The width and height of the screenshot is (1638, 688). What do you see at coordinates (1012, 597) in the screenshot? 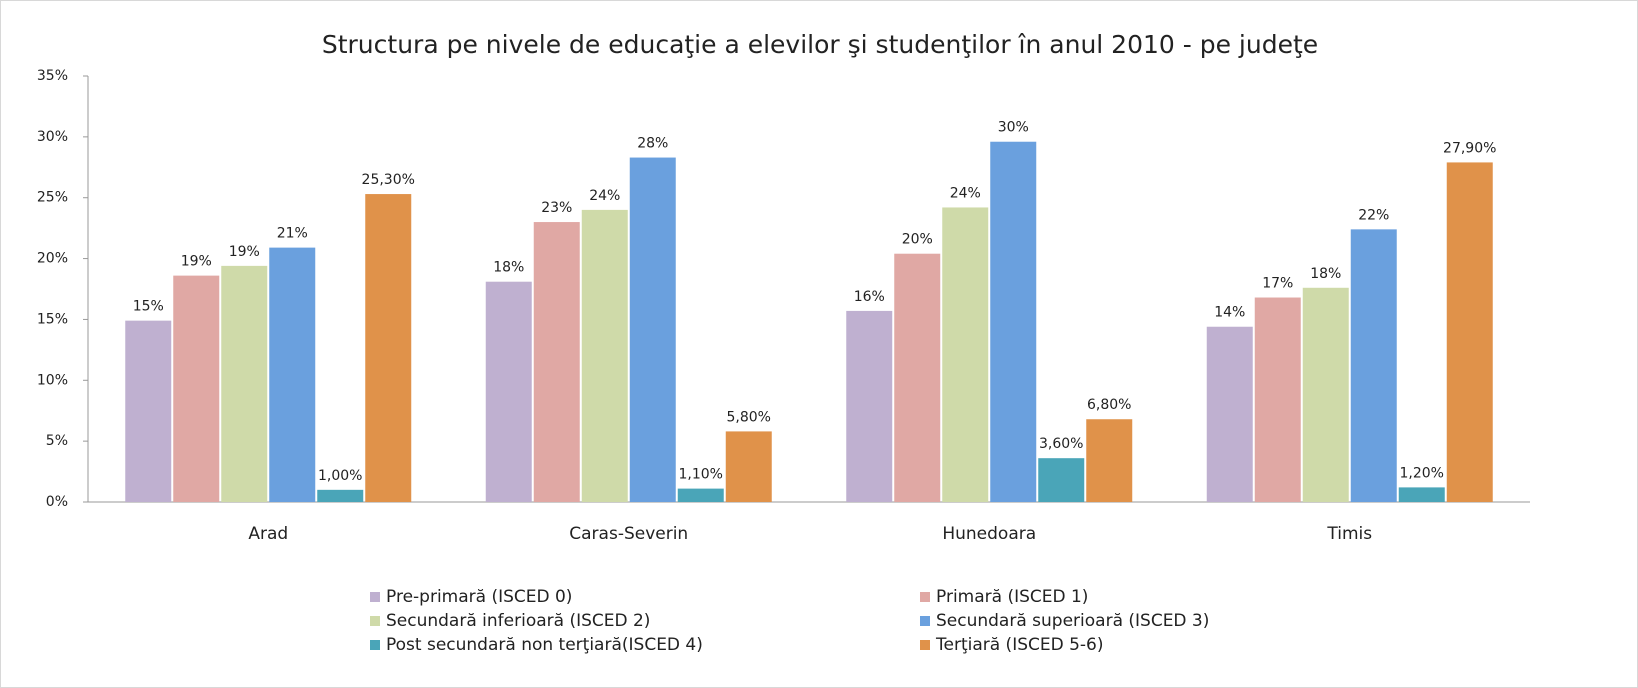
I see `legend-label: Primară (ISCED 1)` at bounding box center [1012, 597].